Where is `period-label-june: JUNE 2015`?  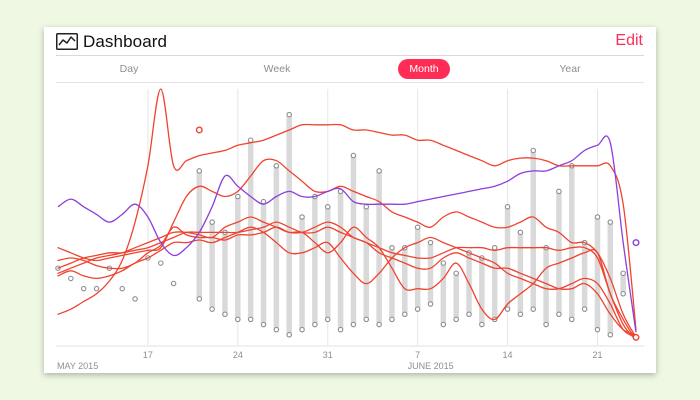 period-label-june: JUNE 2015 is located at coordinates (431, 366).